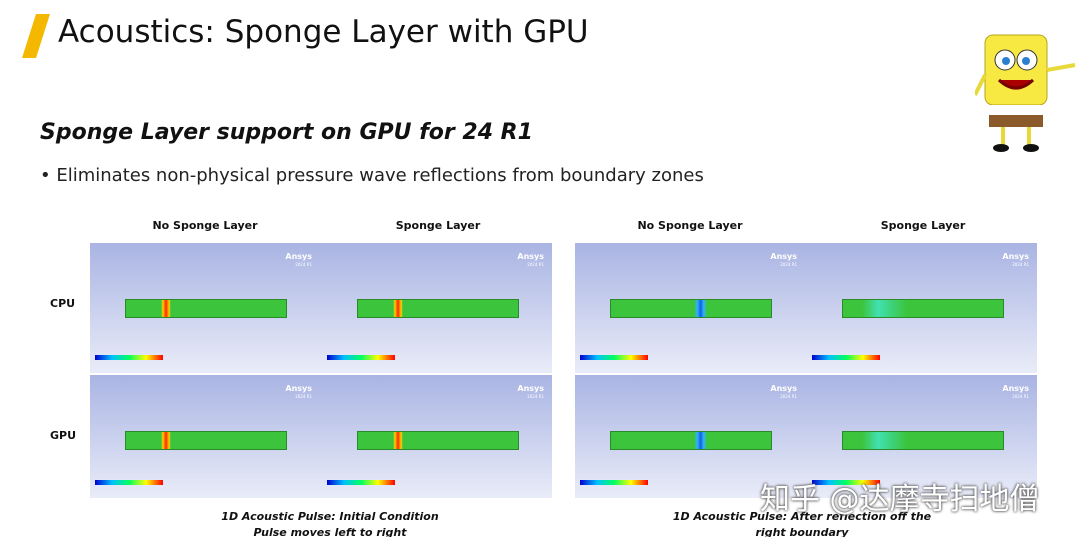  I want to click on section-heading: Sponge Layer support on GPU for 24 R1, so click(286, 132).